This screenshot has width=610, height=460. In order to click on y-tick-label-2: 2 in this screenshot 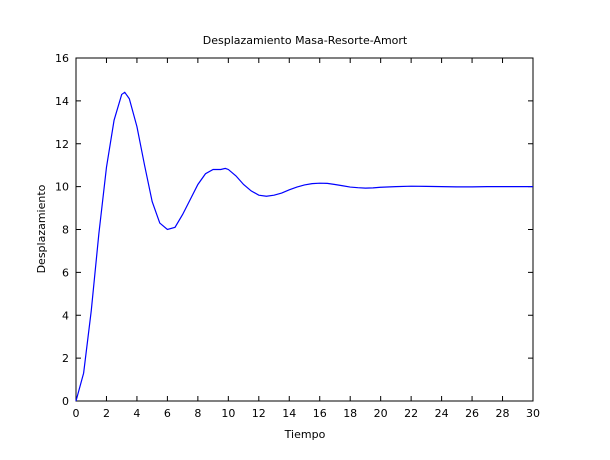, I will do `click(65, 358)`.